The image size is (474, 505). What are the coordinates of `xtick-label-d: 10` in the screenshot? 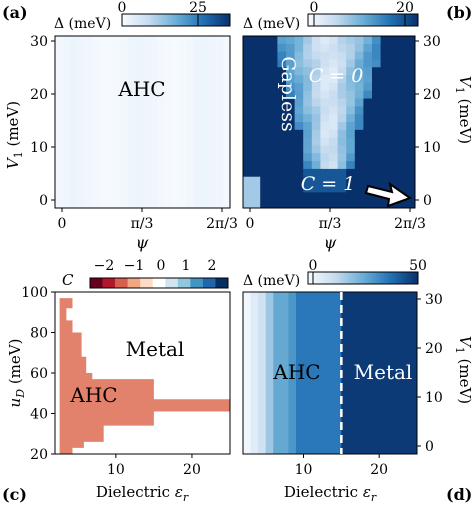 It's located at (304, 470).